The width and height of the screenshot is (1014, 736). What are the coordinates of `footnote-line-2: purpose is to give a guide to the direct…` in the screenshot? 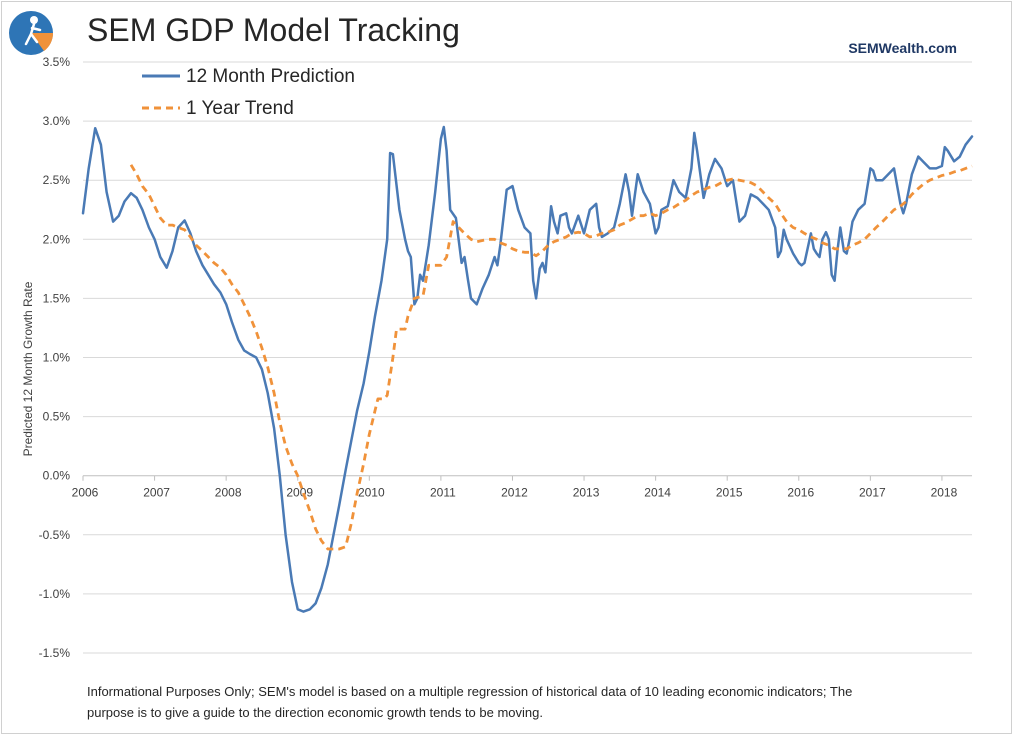 It's located at (315, 712).